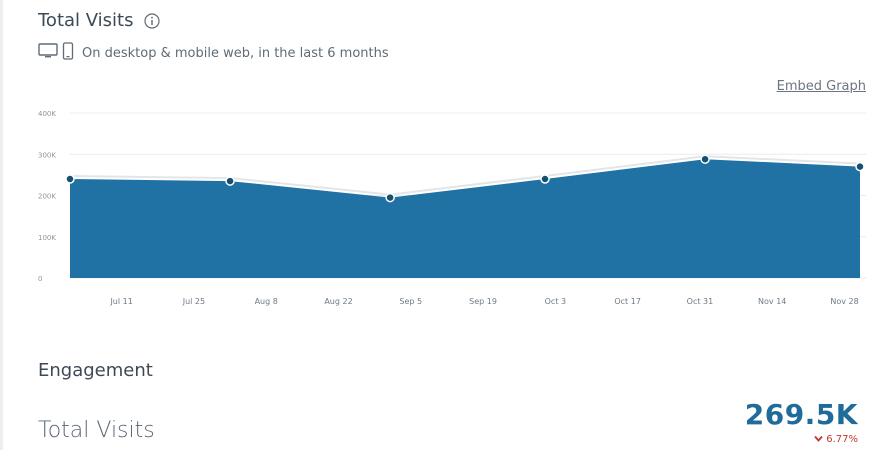 The height and width of the screenshot is (450, 896). Describe the element at coordinates (95, 370) in the screenshot. I see `engagement-heading: Engagement` at that location.